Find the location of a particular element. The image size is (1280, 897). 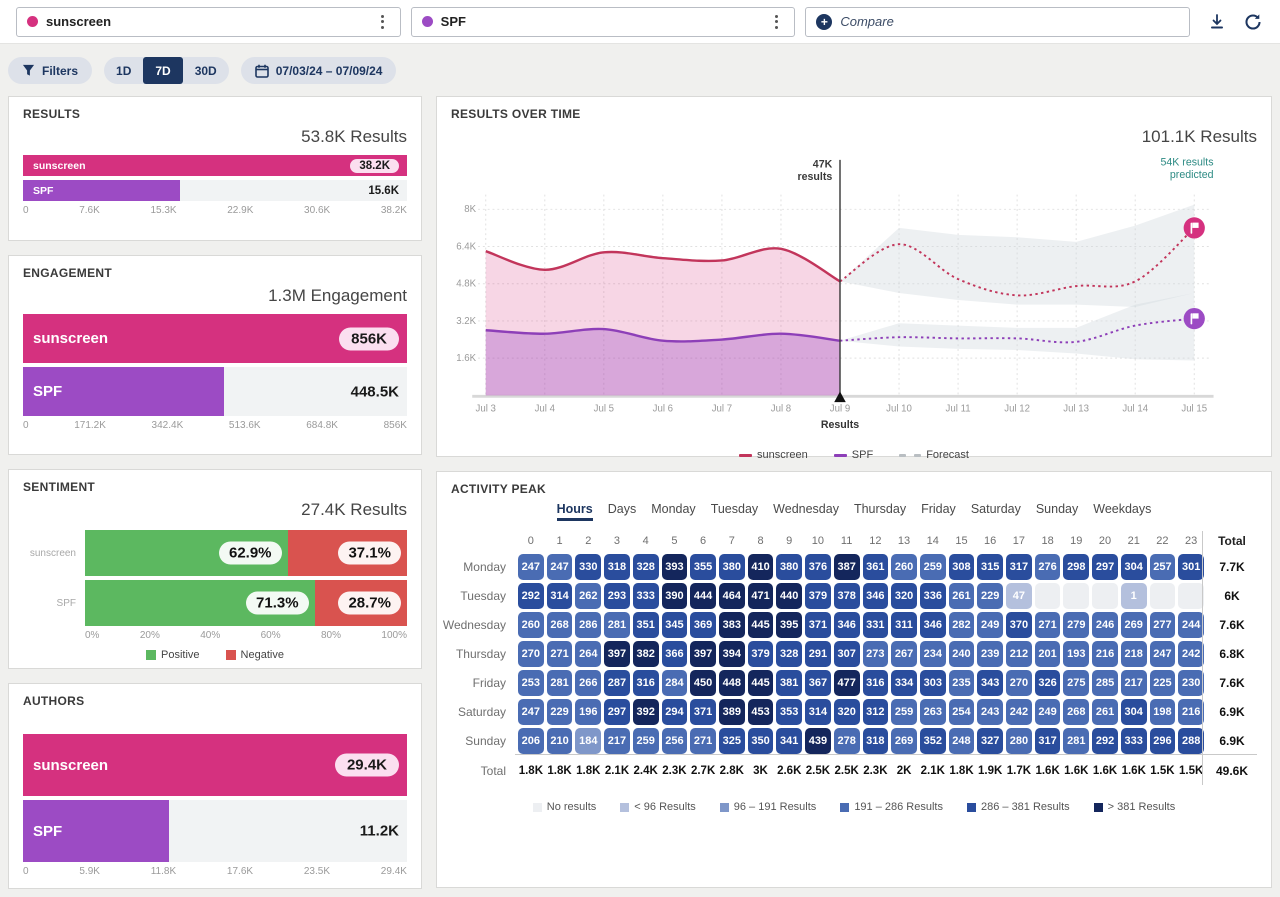

heatmap-cell: 318 is located at coordinates (875, 741).